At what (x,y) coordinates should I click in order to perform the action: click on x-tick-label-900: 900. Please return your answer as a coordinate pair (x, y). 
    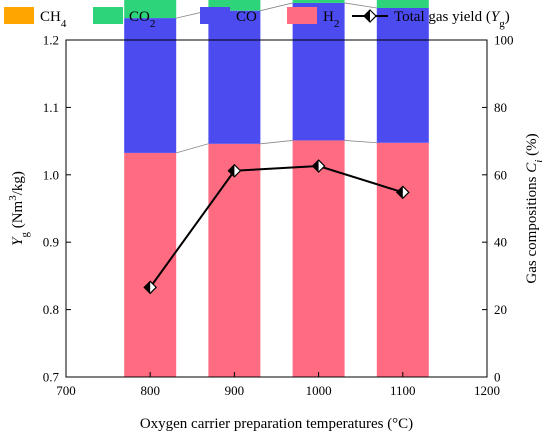
    Looking at the image, I should click on (235, 390).